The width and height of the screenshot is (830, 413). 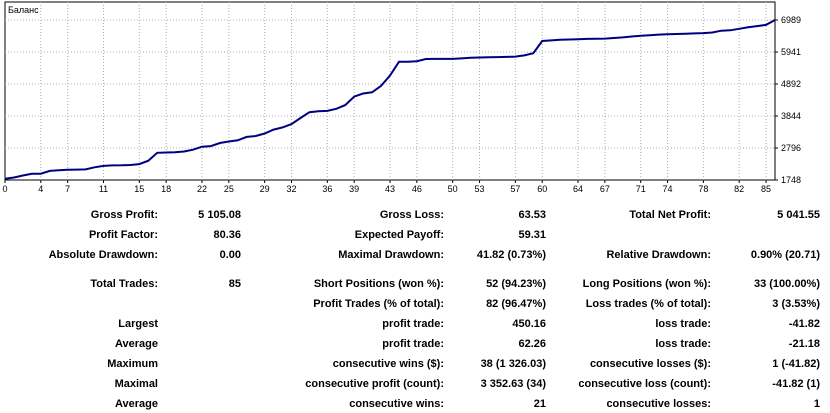 What do you see at coordinates (103, 189) in the screenshot?
I see `x-tick-label: 11` at bounding box center [103, 189].